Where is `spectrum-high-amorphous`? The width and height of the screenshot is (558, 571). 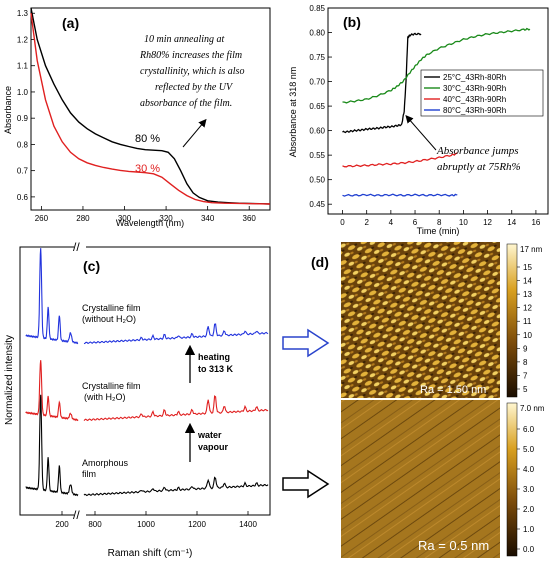 spectrum-high-amorphous is located at coordinates (176, 486).